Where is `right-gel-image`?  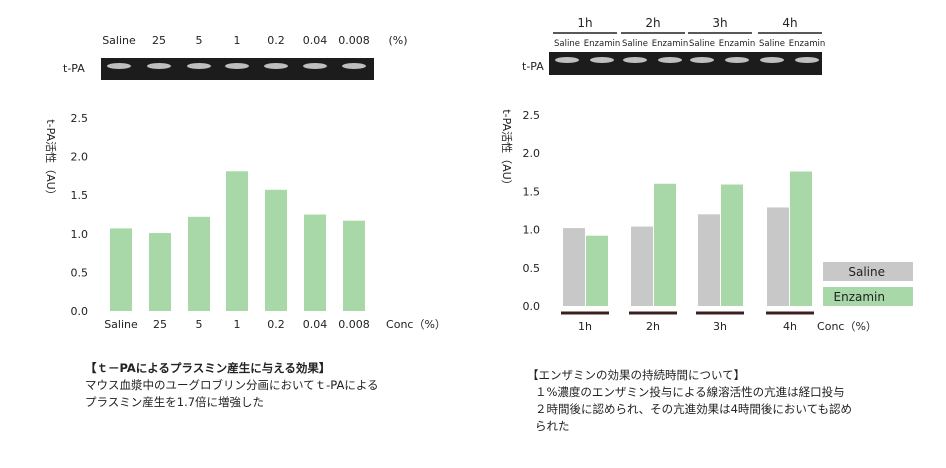 right-gel-image is located at coordinates (685, 63).